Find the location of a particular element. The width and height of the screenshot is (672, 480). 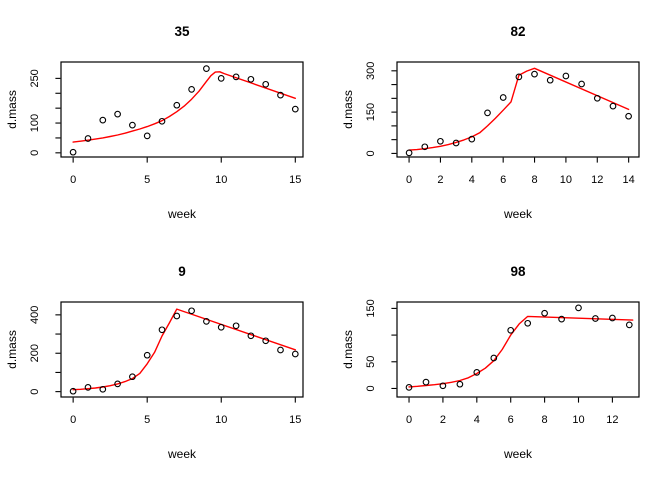

y-tick-label: 300 is located at coordinates (371, 71).